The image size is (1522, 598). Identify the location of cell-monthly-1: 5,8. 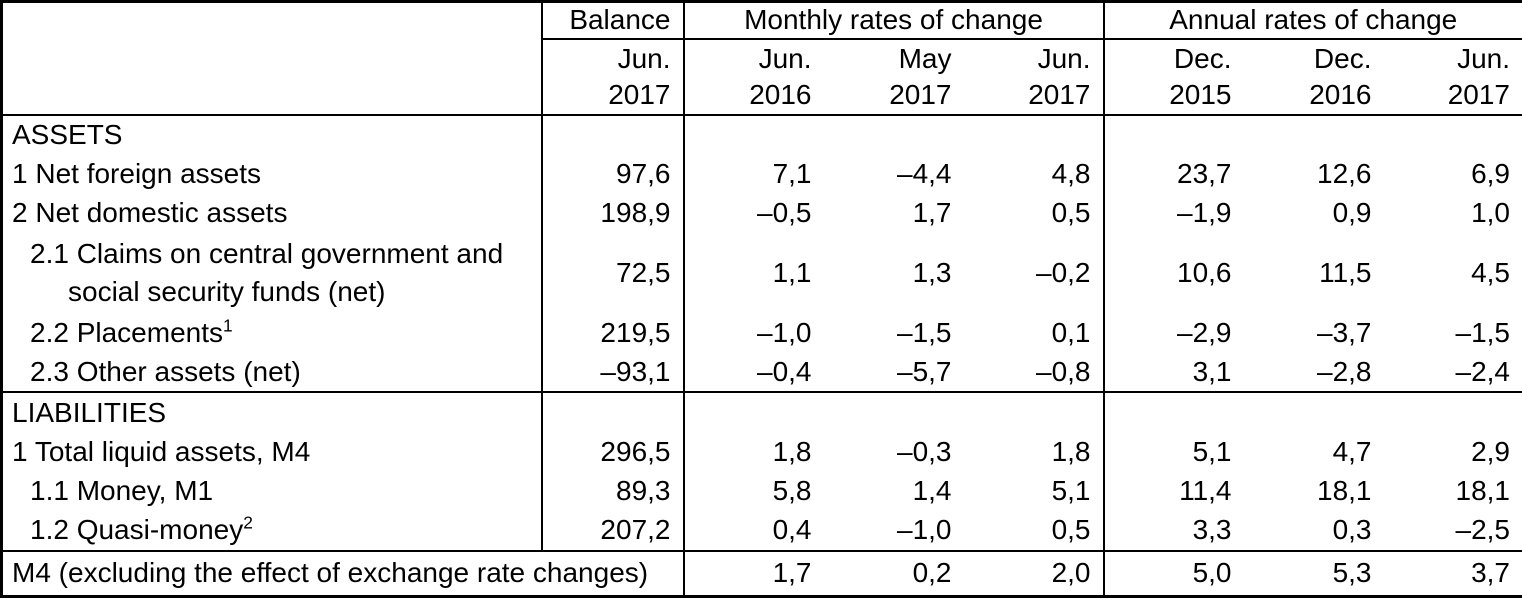
(792, 491).